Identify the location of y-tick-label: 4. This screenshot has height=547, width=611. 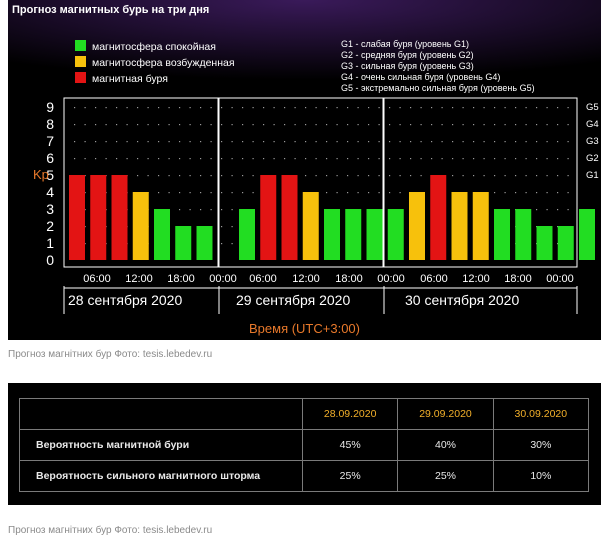
(50, 192).